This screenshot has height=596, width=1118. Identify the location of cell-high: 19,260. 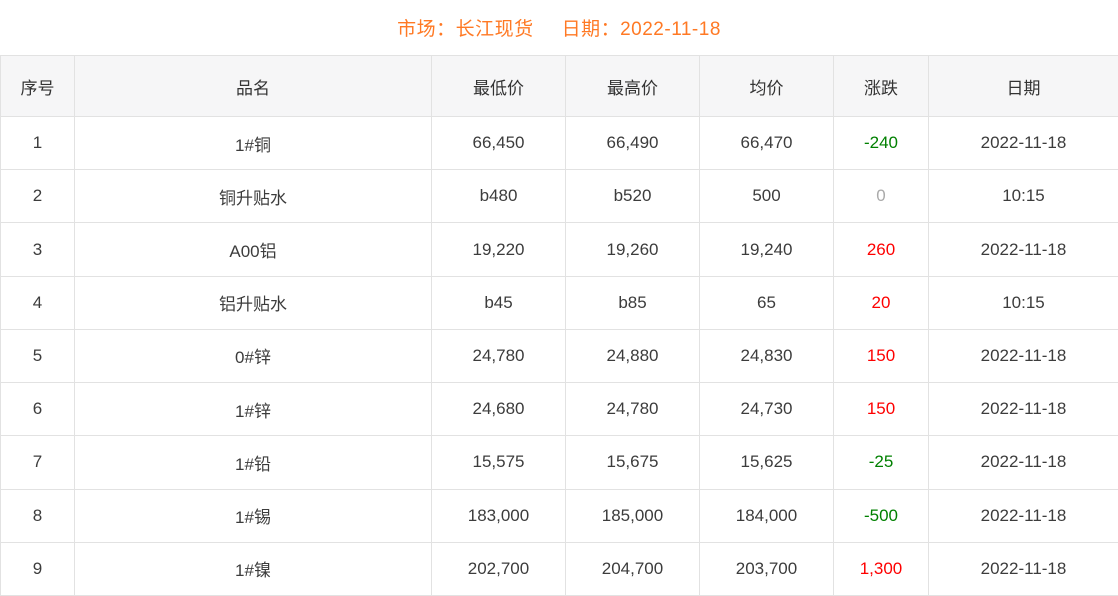
(632, 249).